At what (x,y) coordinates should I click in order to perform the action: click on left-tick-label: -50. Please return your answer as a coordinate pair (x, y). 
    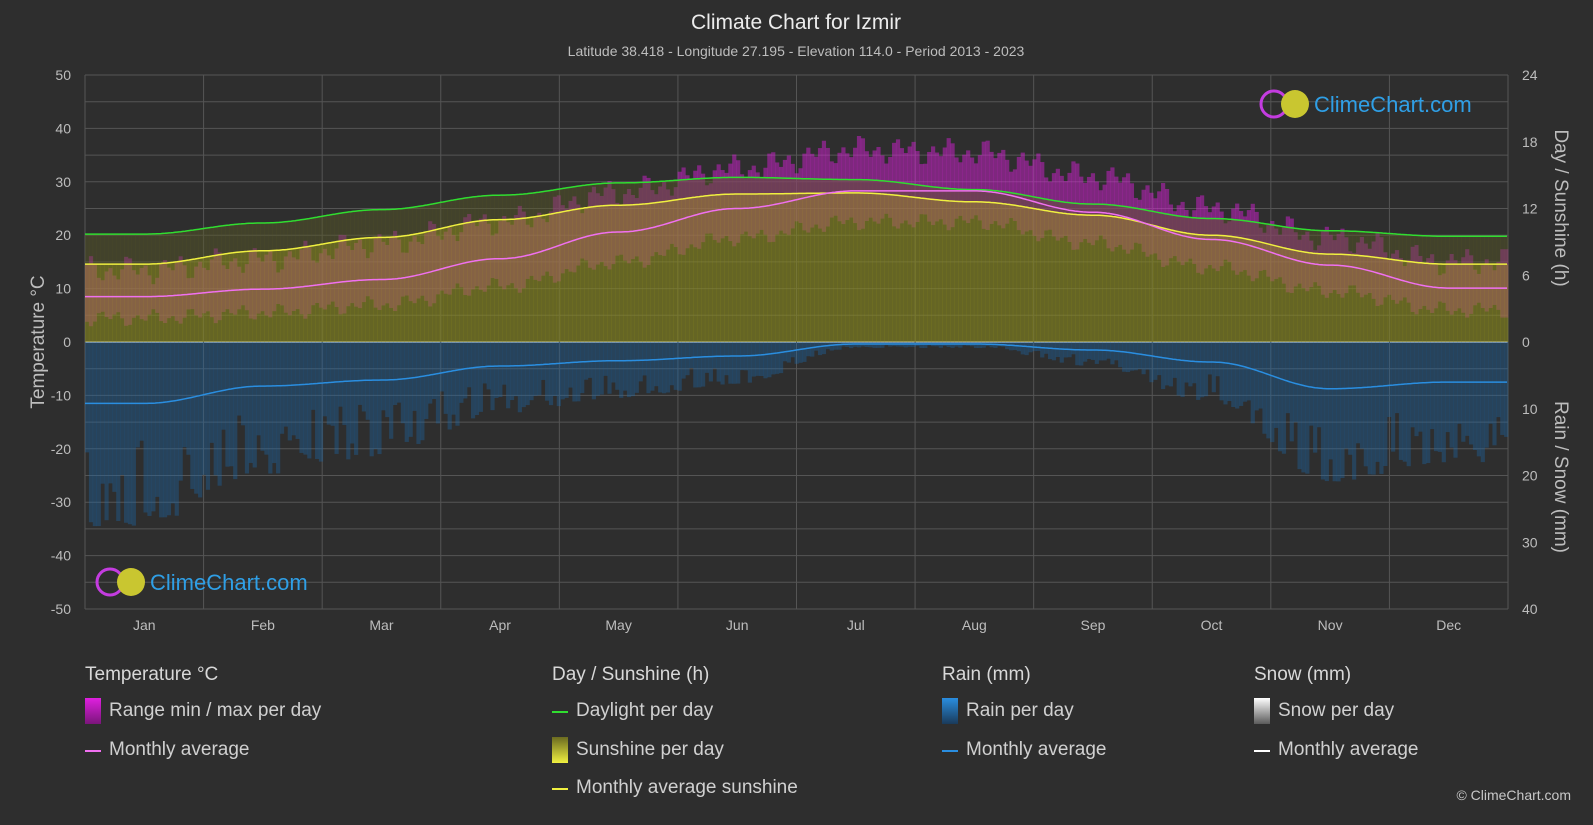
    Looking at the image, I should click on (61, 609).